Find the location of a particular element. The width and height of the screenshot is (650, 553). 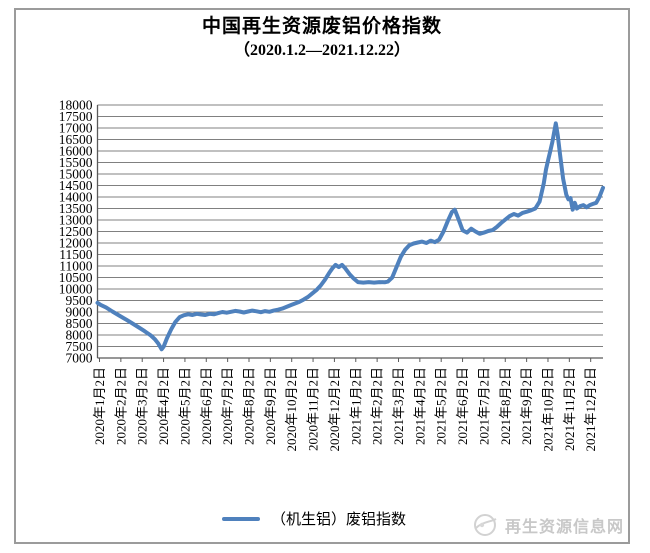

x-tick-label: 2020年1月2日 is located at coordinates (99, 406).